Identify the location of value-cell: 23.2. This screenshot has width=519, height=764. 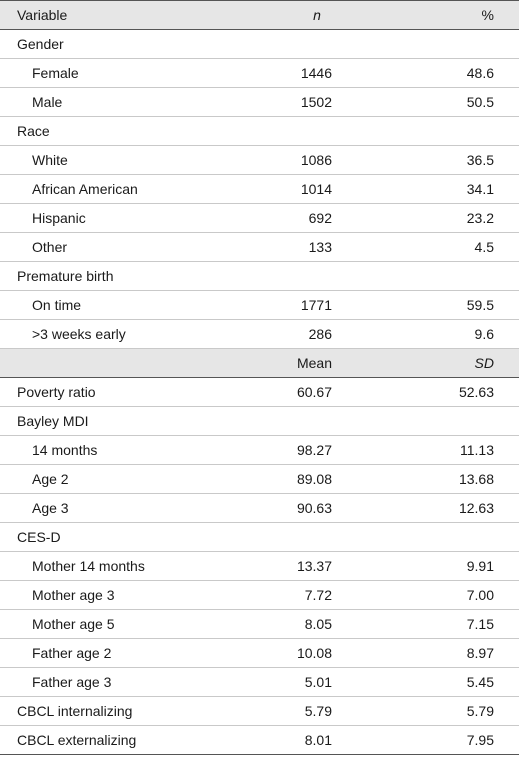
(425, 218).